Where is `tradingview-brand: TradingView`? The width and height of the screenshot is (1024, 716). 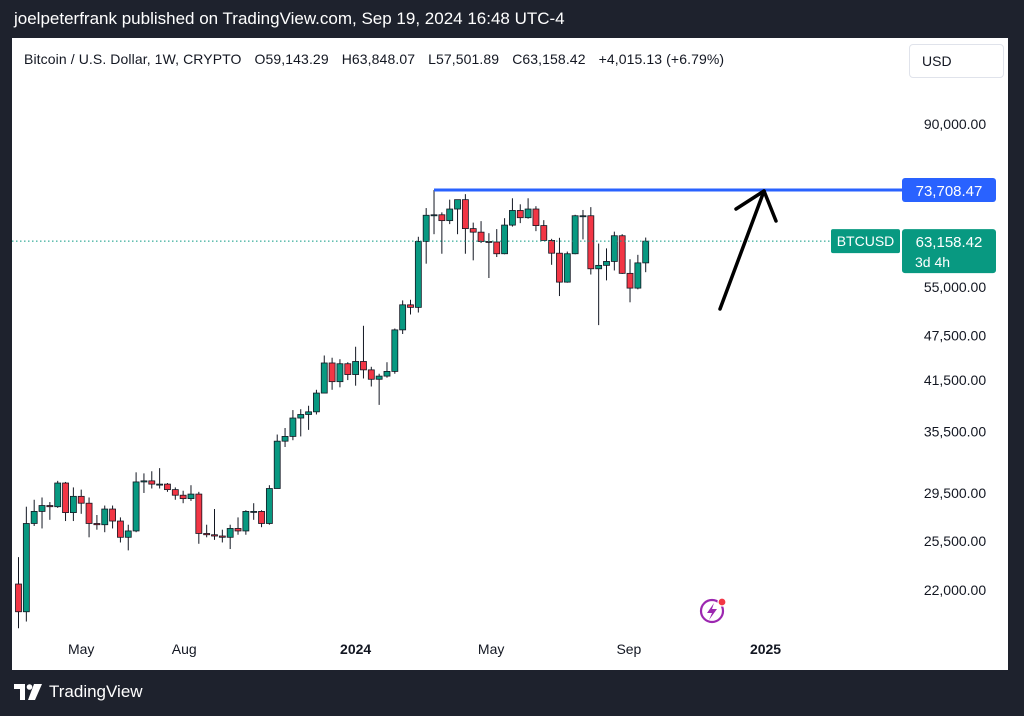 tradingview-brand: TradingView is located at coordinates (78, 692).